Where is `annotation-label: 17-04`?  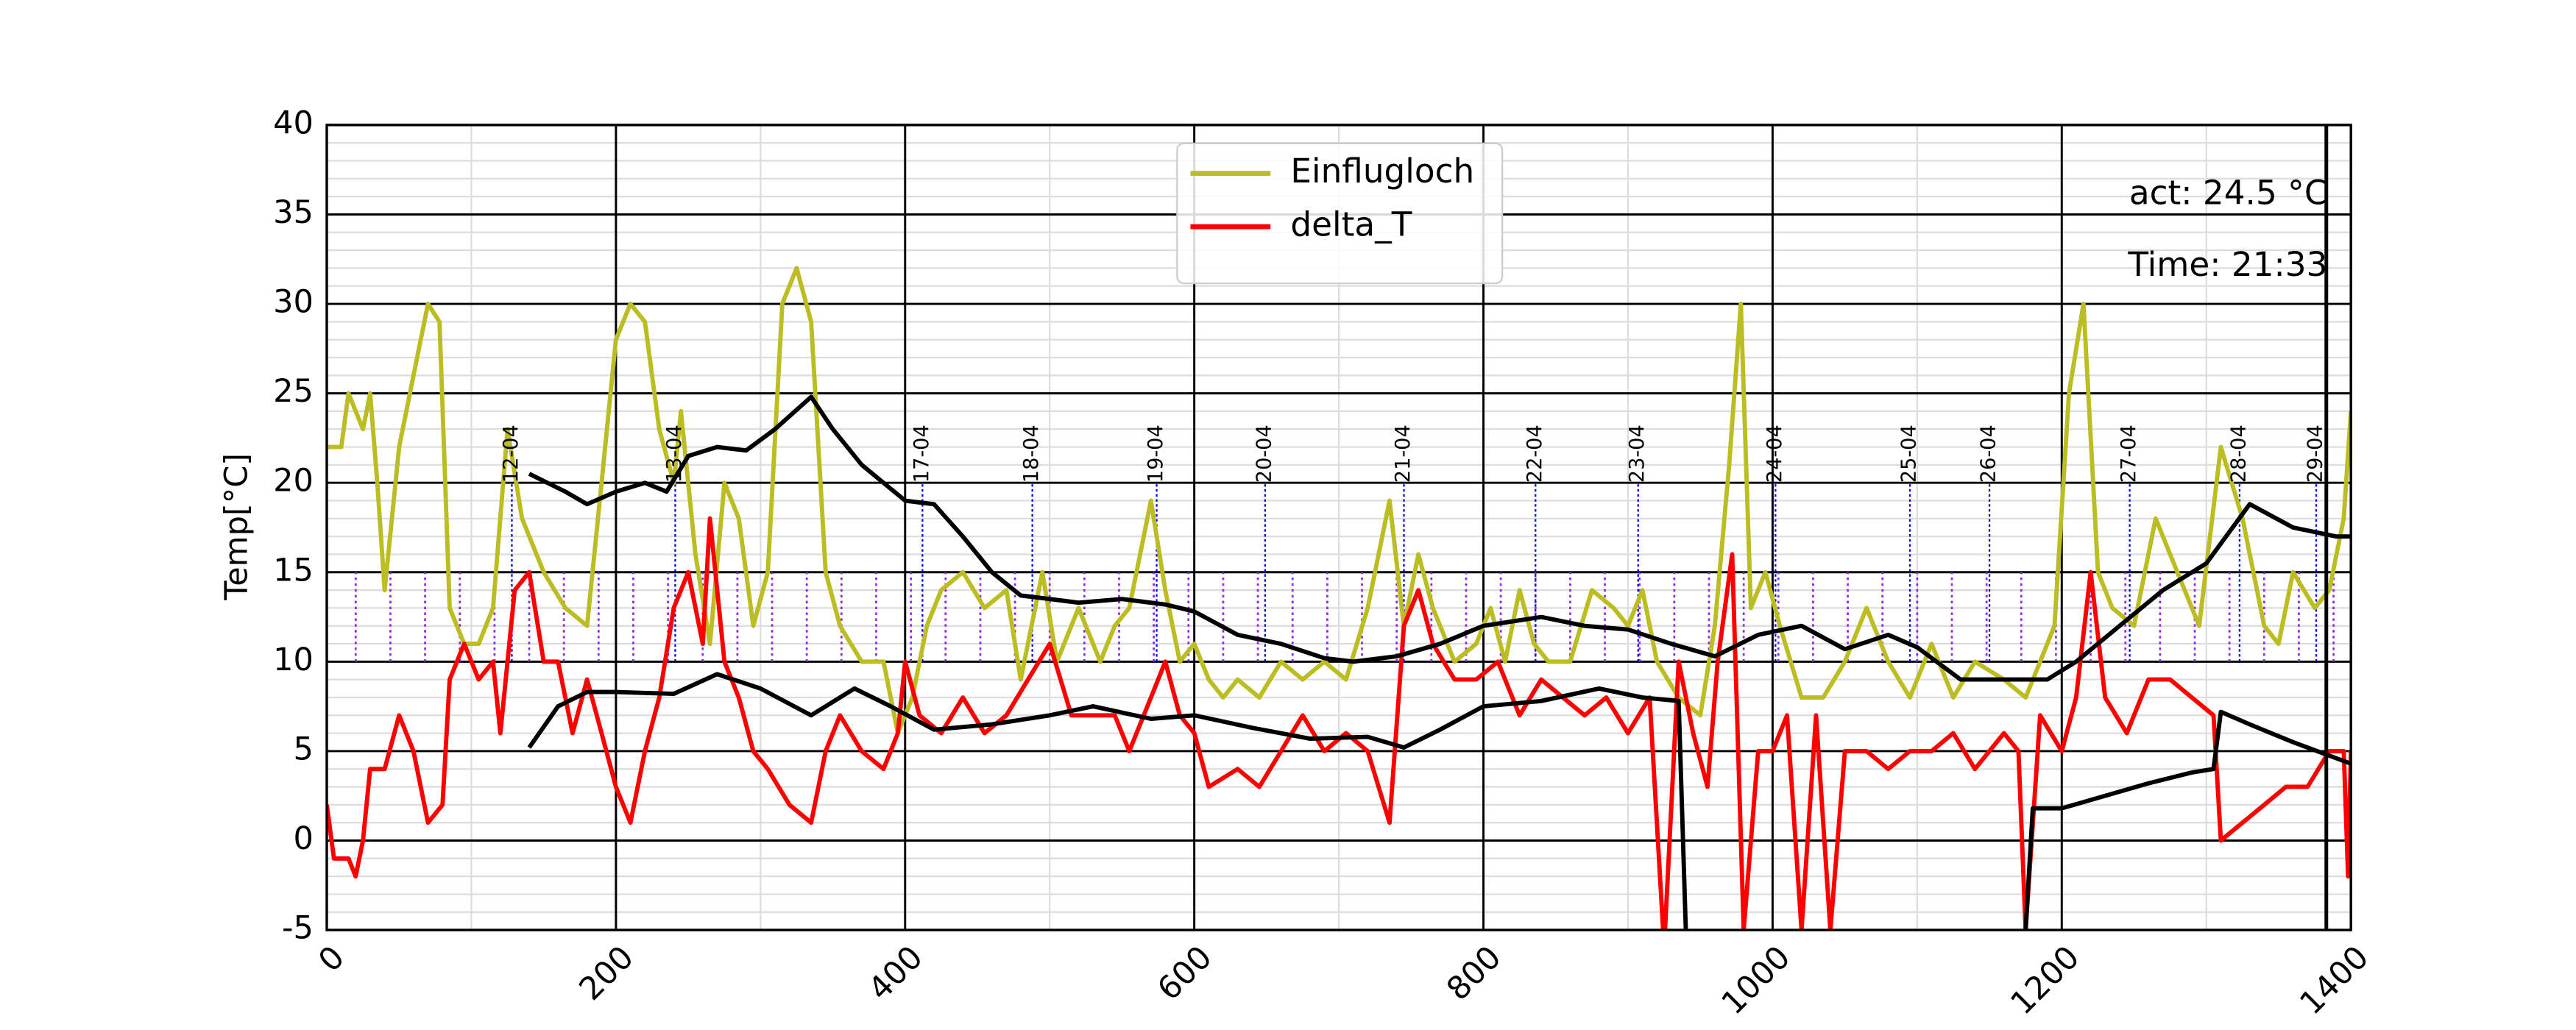 annotation-label: 17-04 is located at coordinates (922, 454).